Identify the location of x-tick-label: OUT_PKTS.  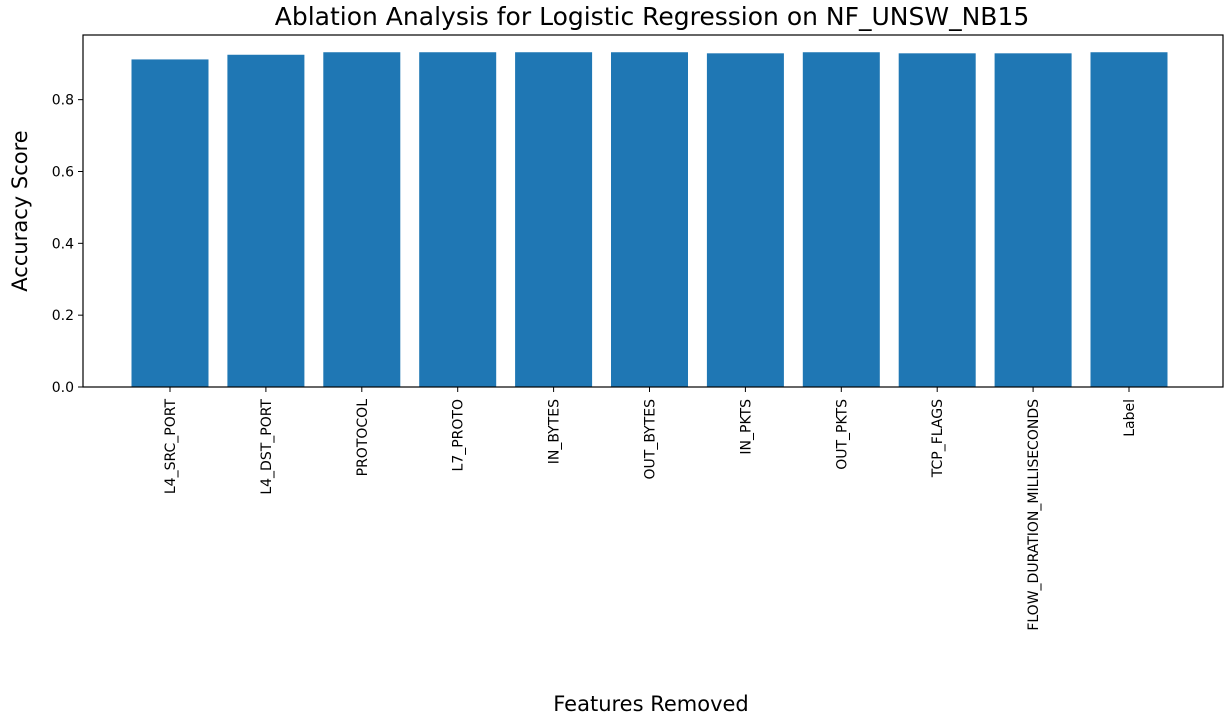
(842, 434).